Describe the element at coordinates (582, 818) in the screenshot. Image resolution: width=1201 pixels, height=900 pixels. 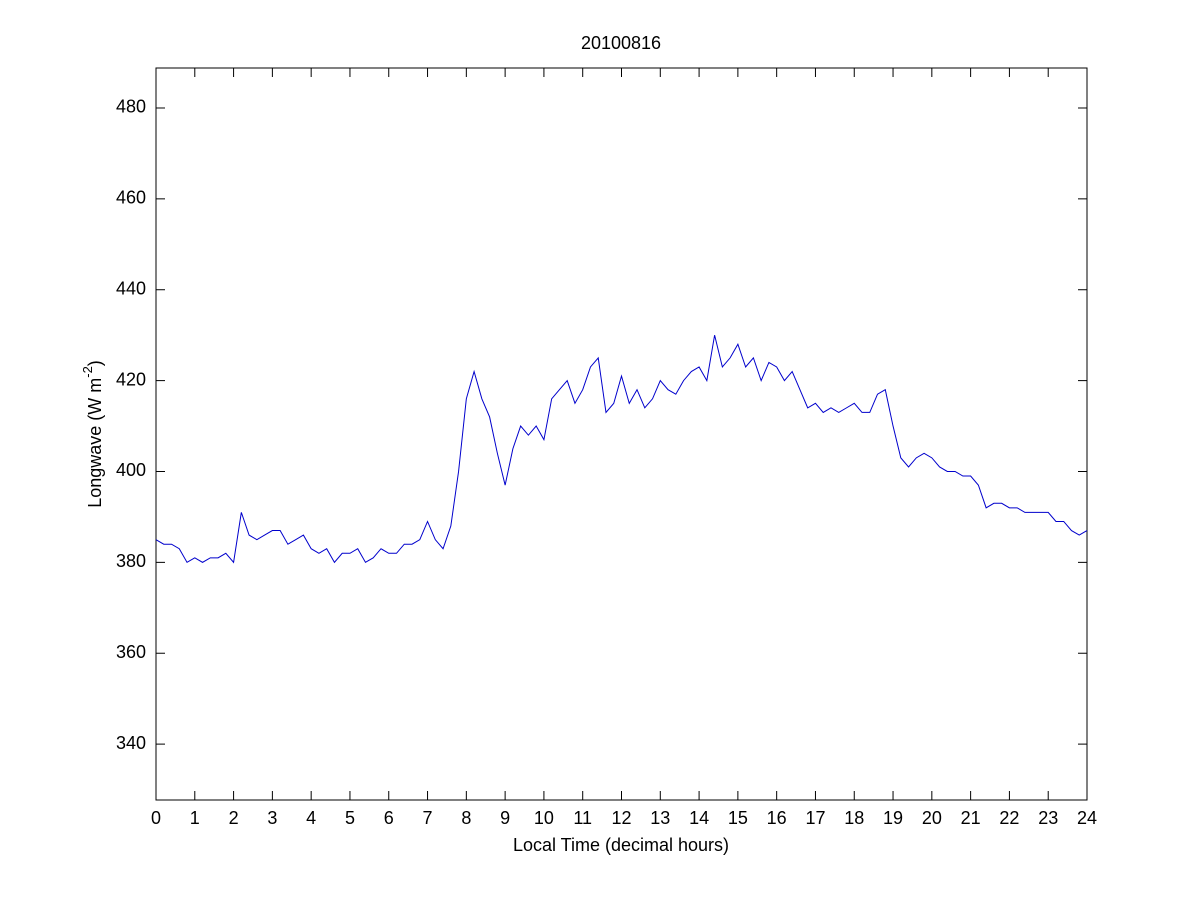
I see `x-tick-label: 11` at that location.